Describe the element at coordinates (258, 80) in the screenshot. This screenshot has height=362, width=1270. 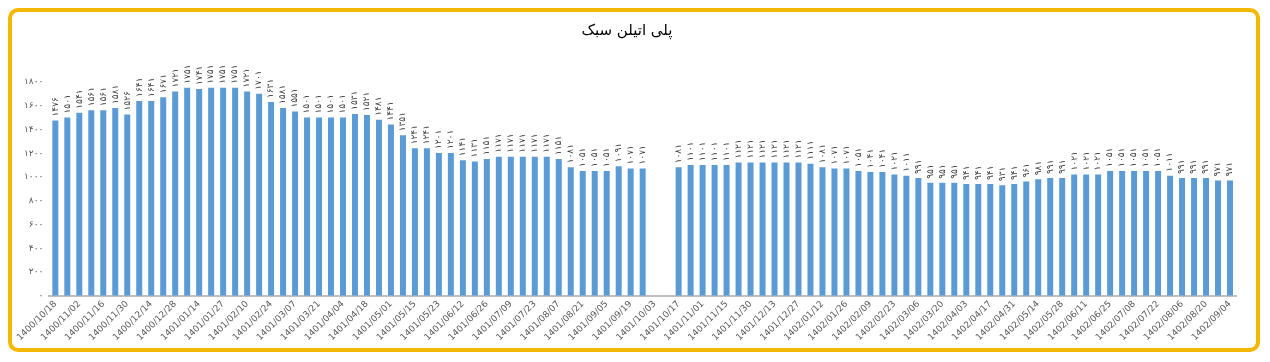
I see `data-label: ۱۷۰۱` at that location.